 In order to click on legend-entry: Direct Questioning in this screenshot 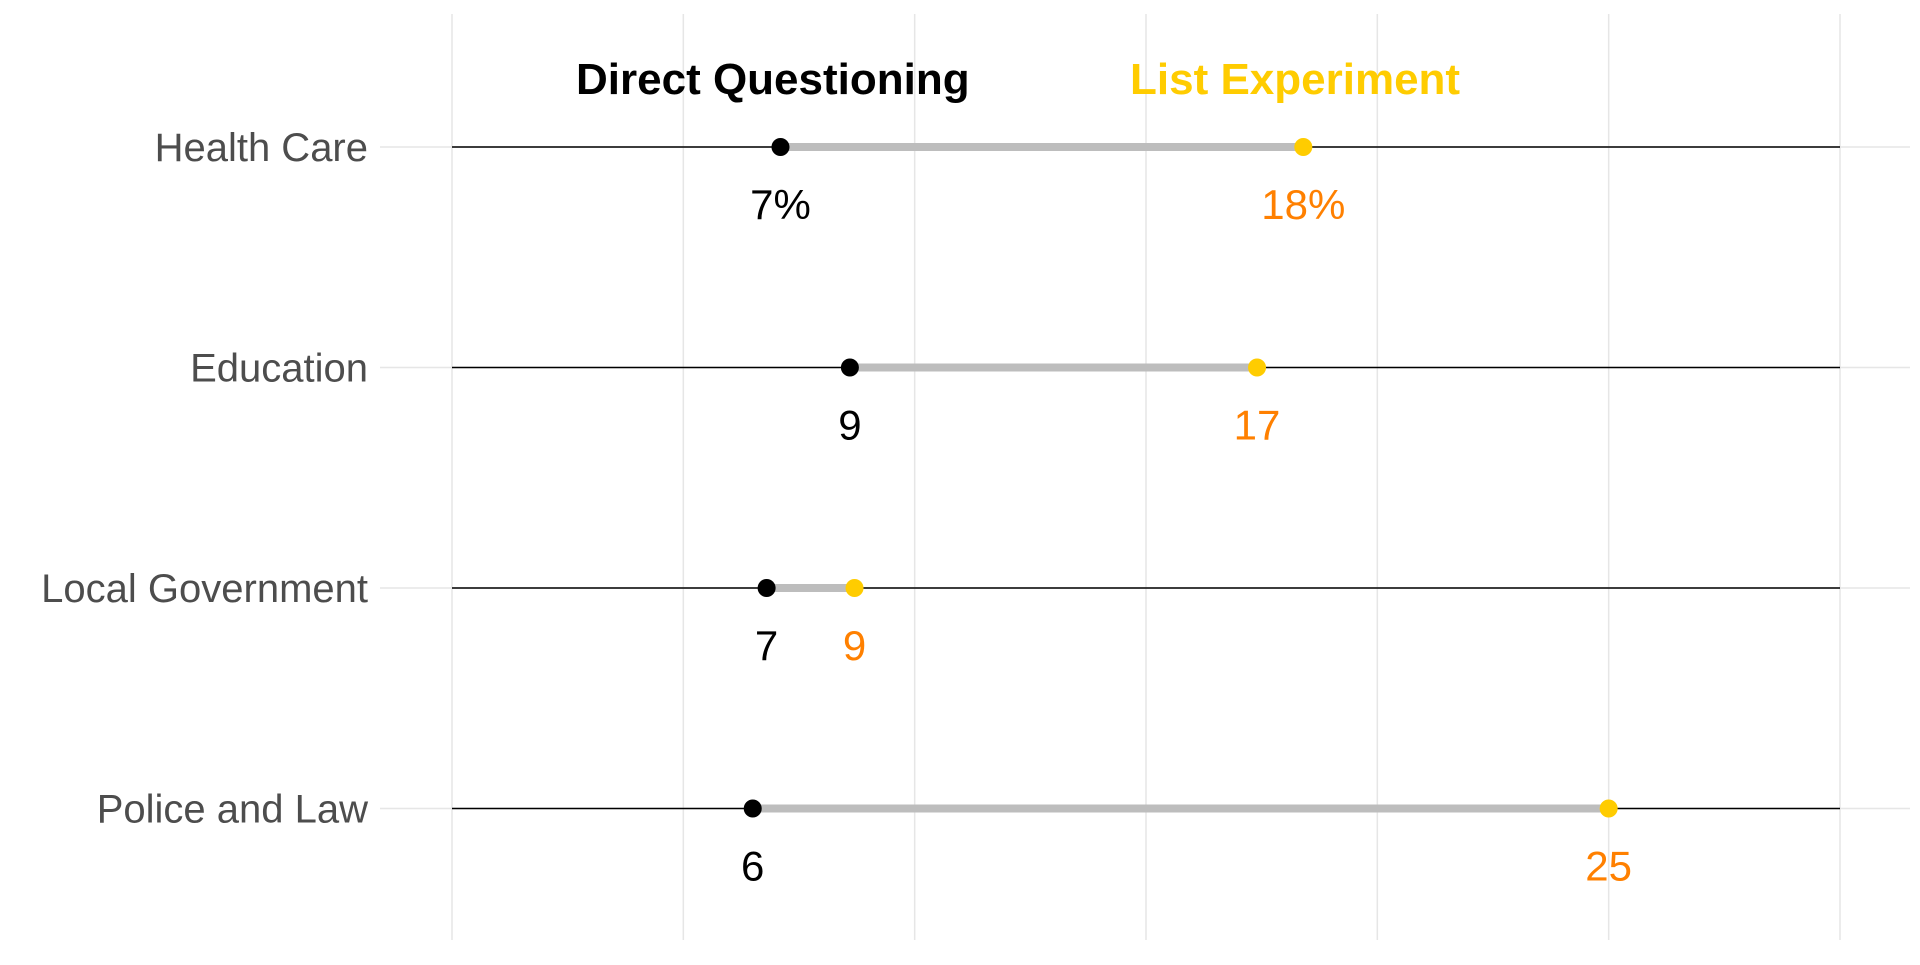, I will do `click(773, 79)`.